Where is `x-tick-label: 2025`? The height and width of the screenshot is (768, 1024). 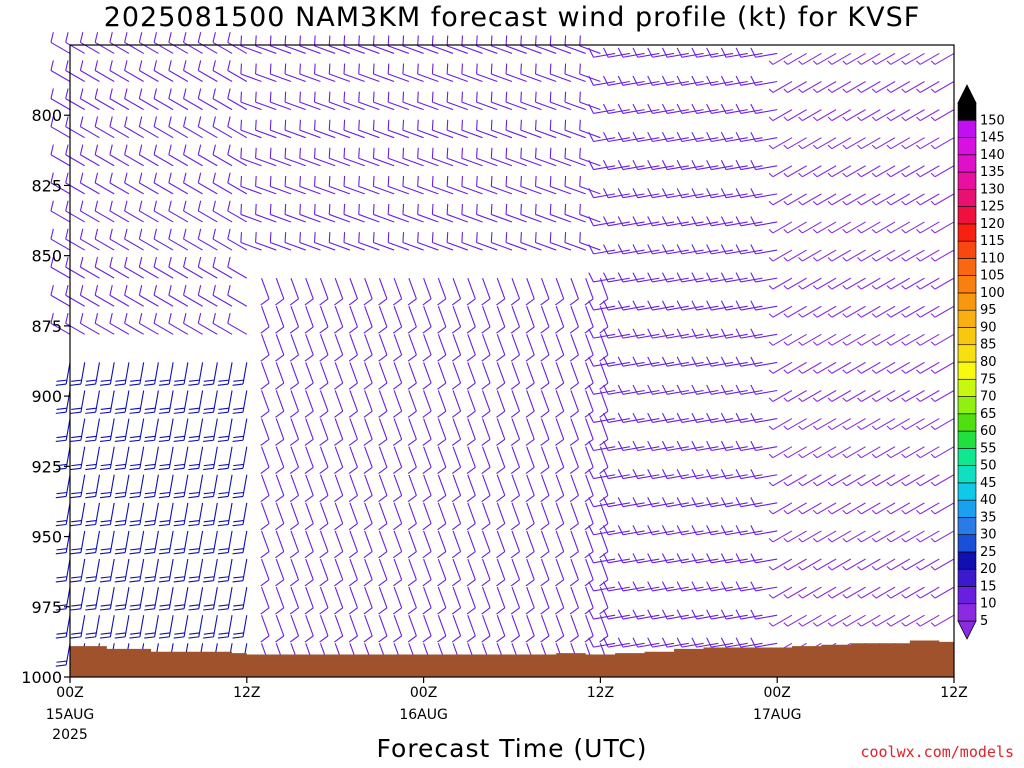
x-tick-label: 2025 is located at coordinates (70, 735).